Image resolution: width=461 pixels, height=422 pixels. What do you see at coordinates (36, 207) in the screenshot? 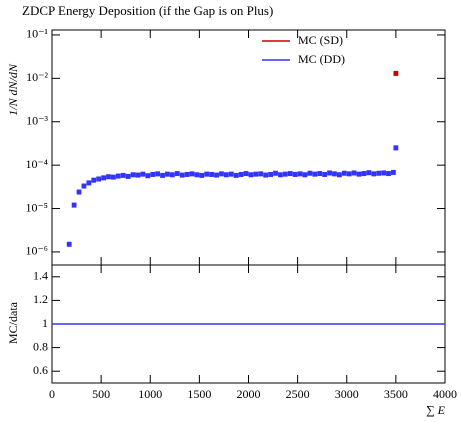
I see `y-tick-label: 10⁻⁵` at bounding box center [36, 207].